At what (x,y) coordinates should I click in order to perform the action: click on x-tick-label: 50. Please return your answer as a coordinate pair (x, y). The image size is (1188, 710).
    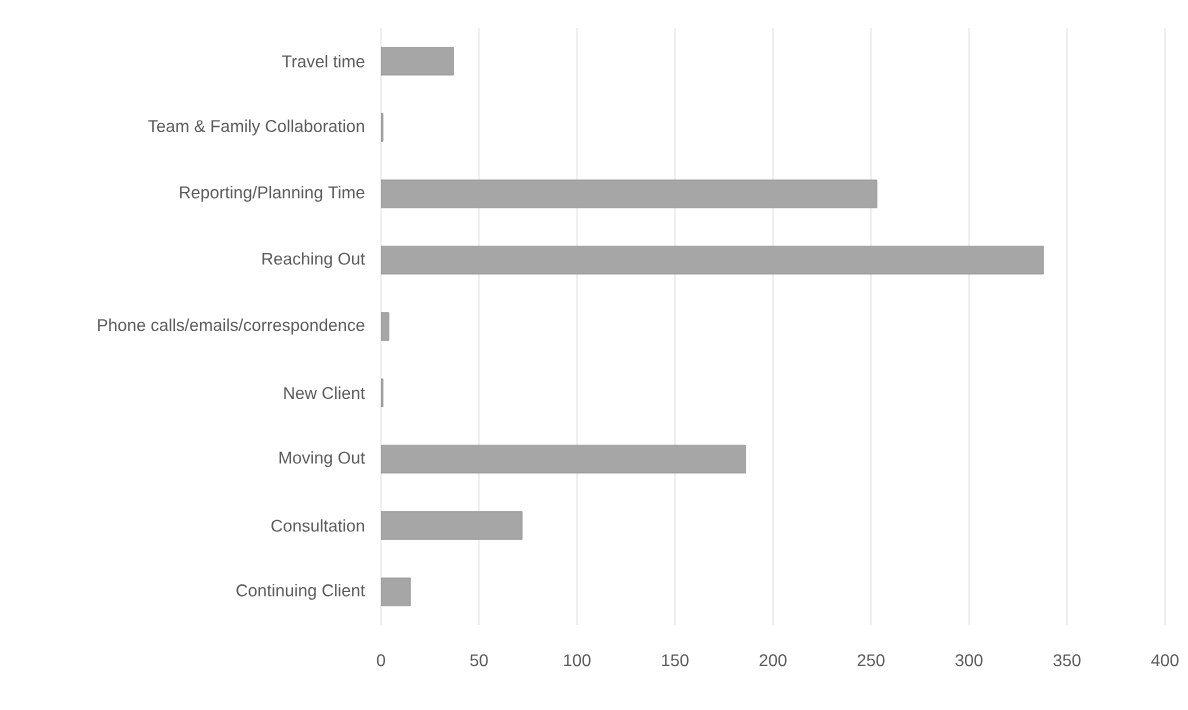
    Looking at the image, I should click on (479, 660).